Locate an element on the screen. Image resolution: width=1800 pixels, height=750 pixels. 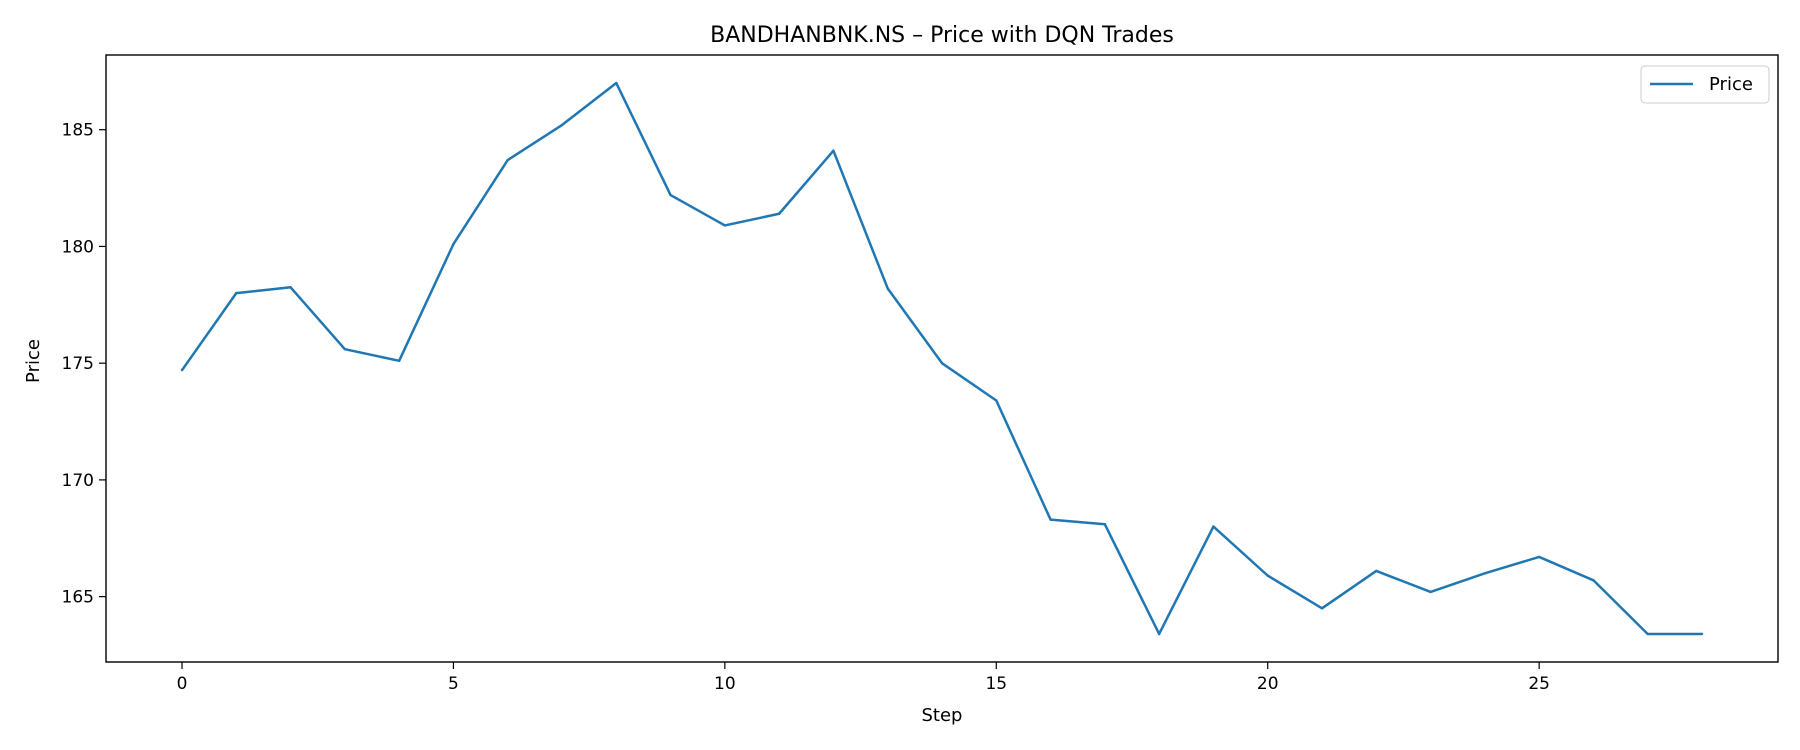
x-tick-label: 25 is located at coordinates (1539, 684).